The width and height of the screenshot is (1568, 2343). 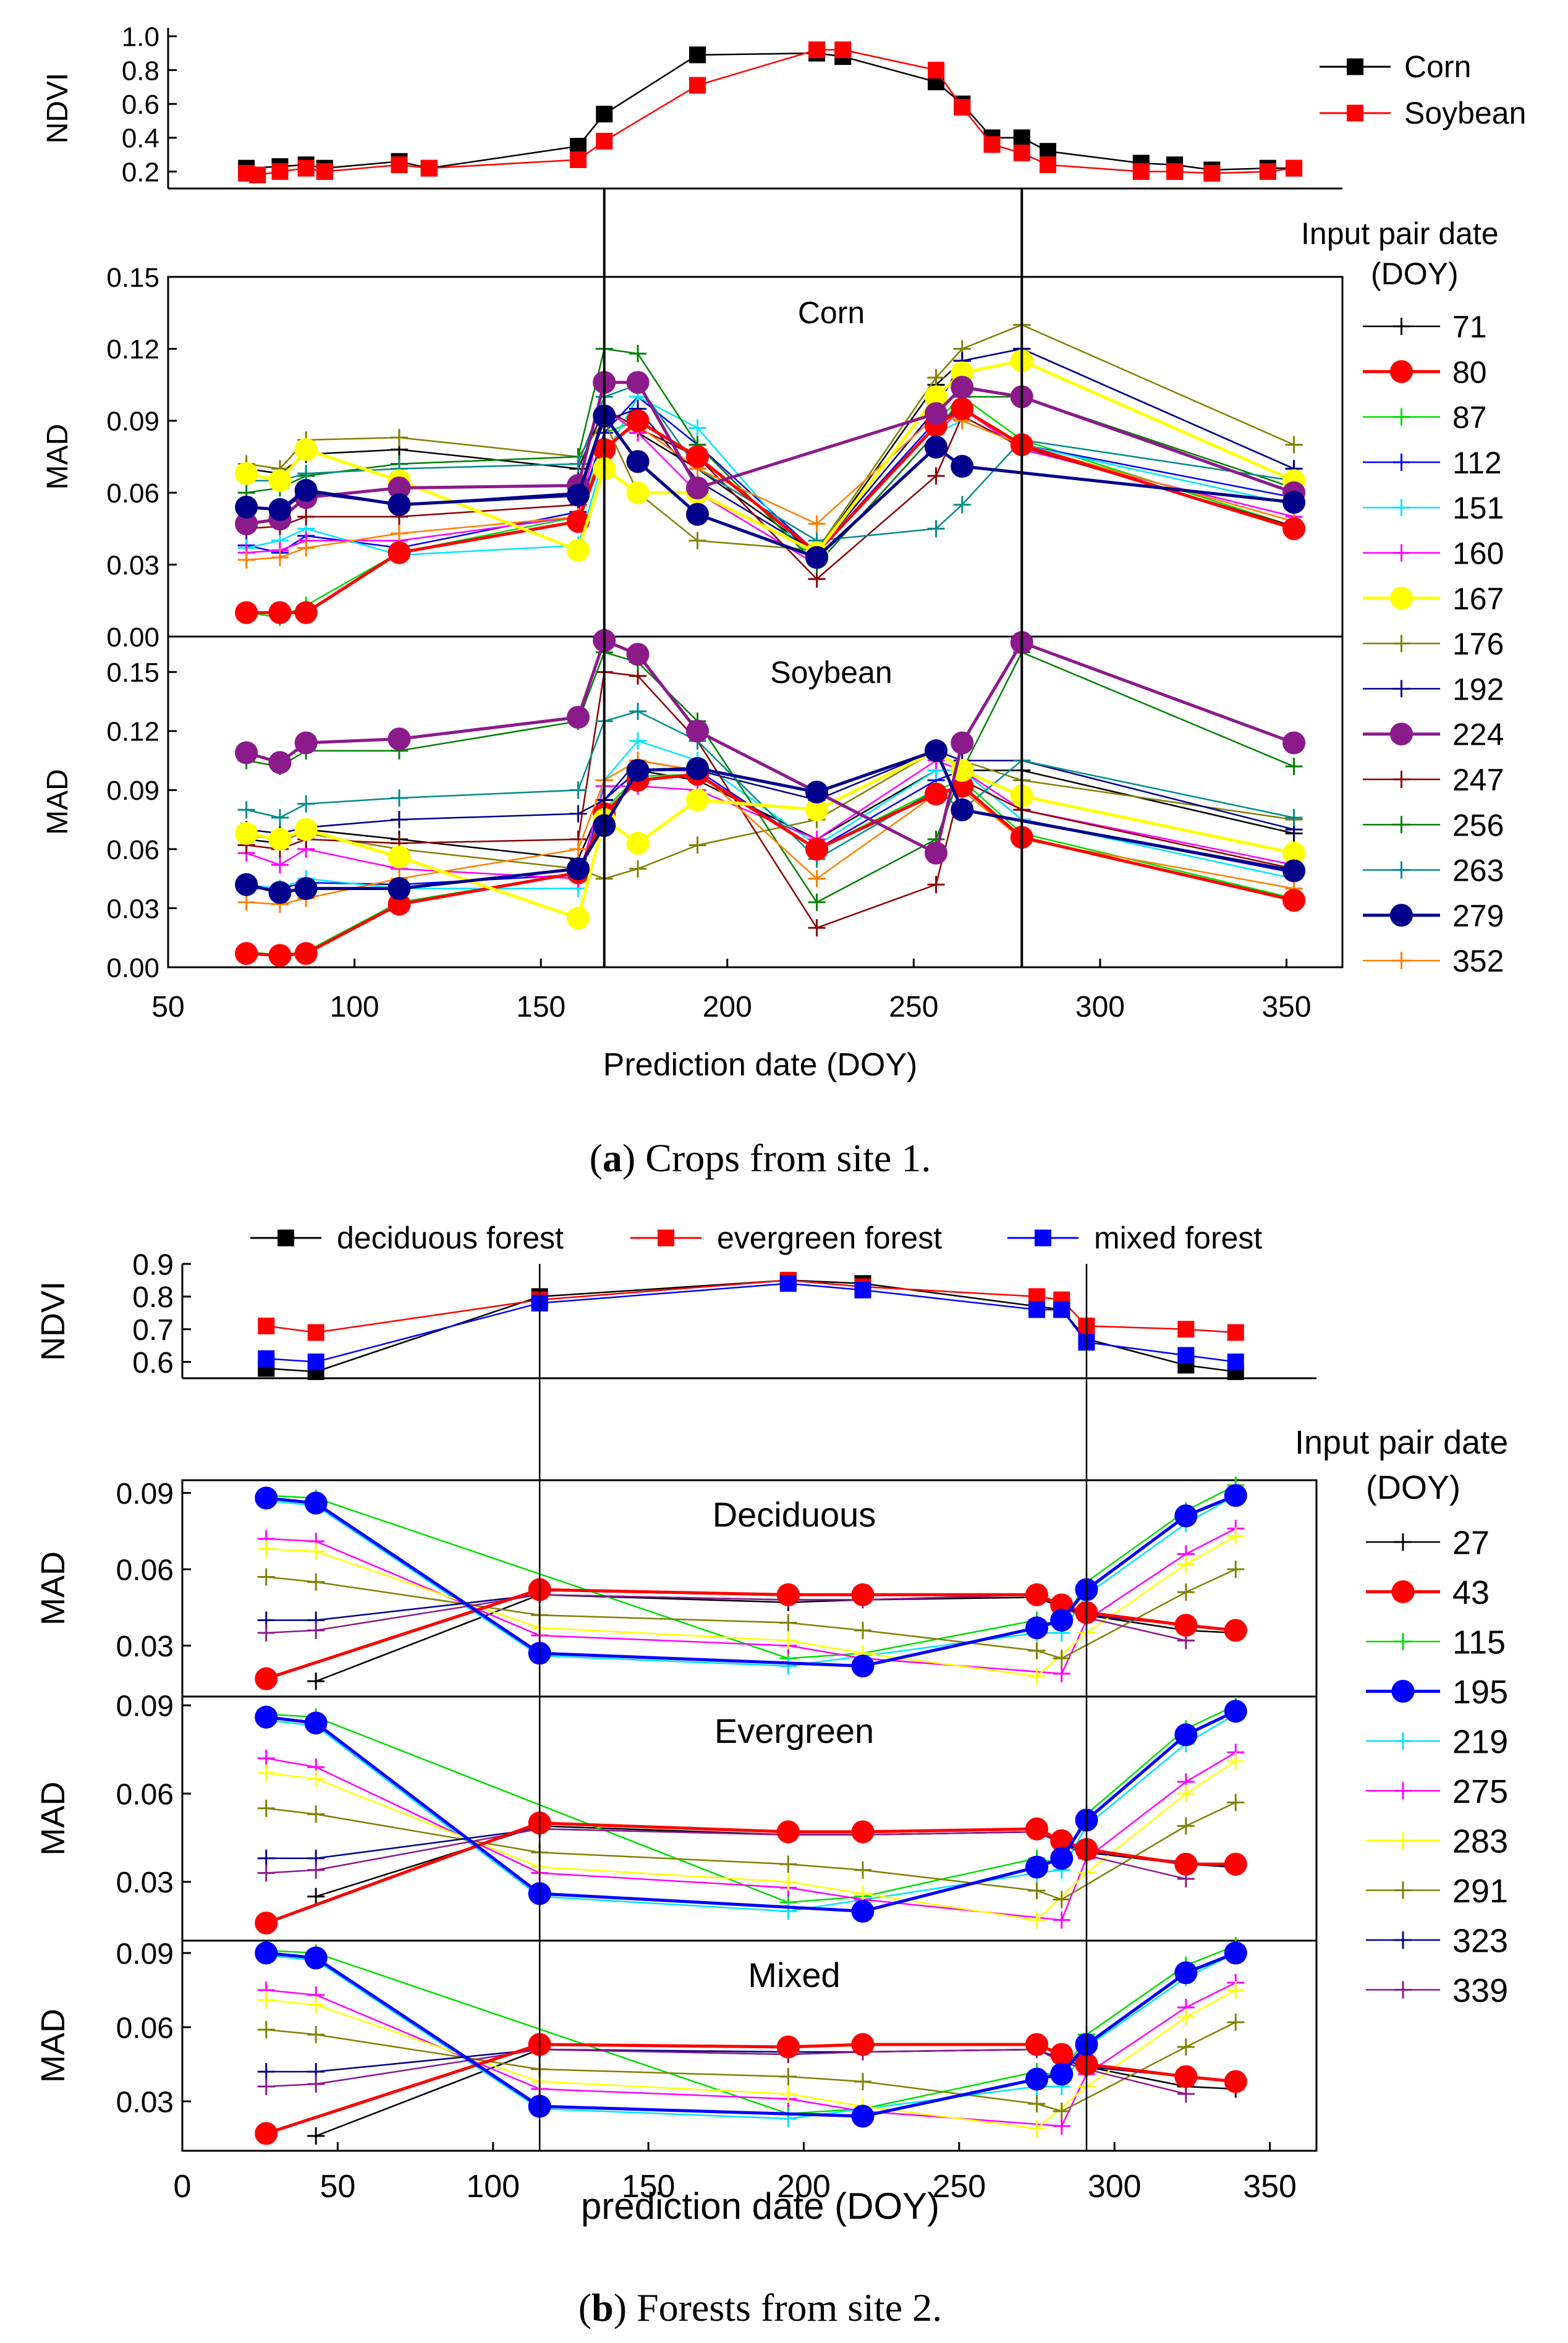 What do you see at coordinates (1178, 1238) in the screenshot?
I see `ndvi-legend-label: mixed forest` at bounding box center [1178, 1238].